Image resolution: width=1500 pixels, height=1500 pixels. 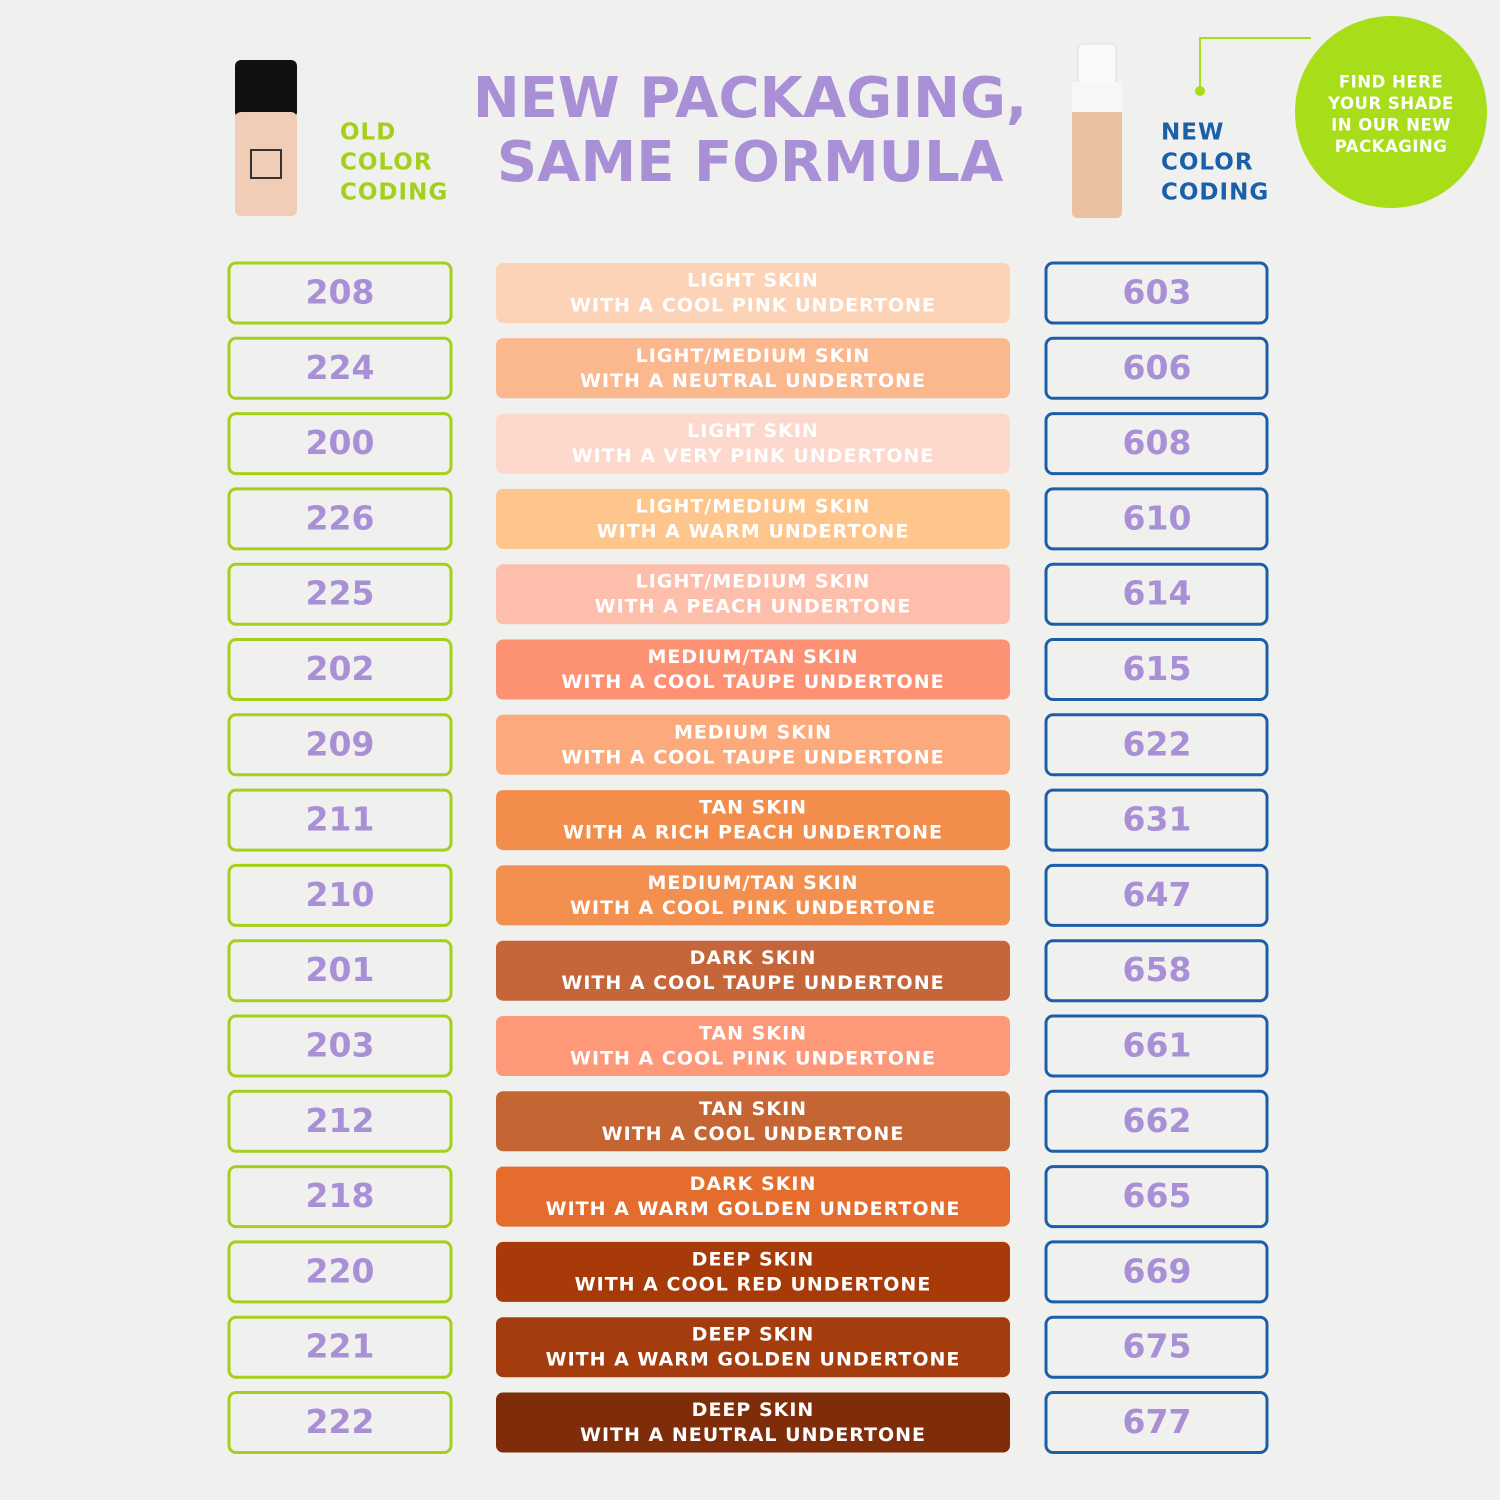 What do you see at coordinates (1200, 91) in the screenshot?
I see `connector-dot` at bounding box center [1200, 91].